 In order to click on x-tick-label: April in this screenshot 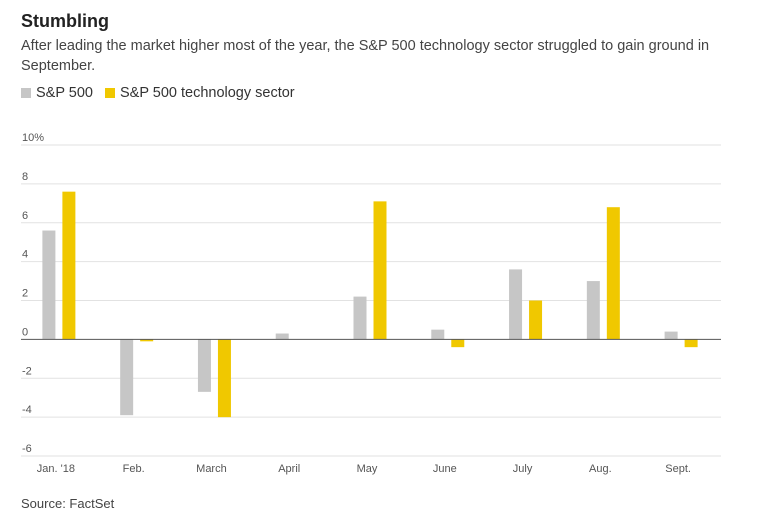, I will do `click(289, 469)`.